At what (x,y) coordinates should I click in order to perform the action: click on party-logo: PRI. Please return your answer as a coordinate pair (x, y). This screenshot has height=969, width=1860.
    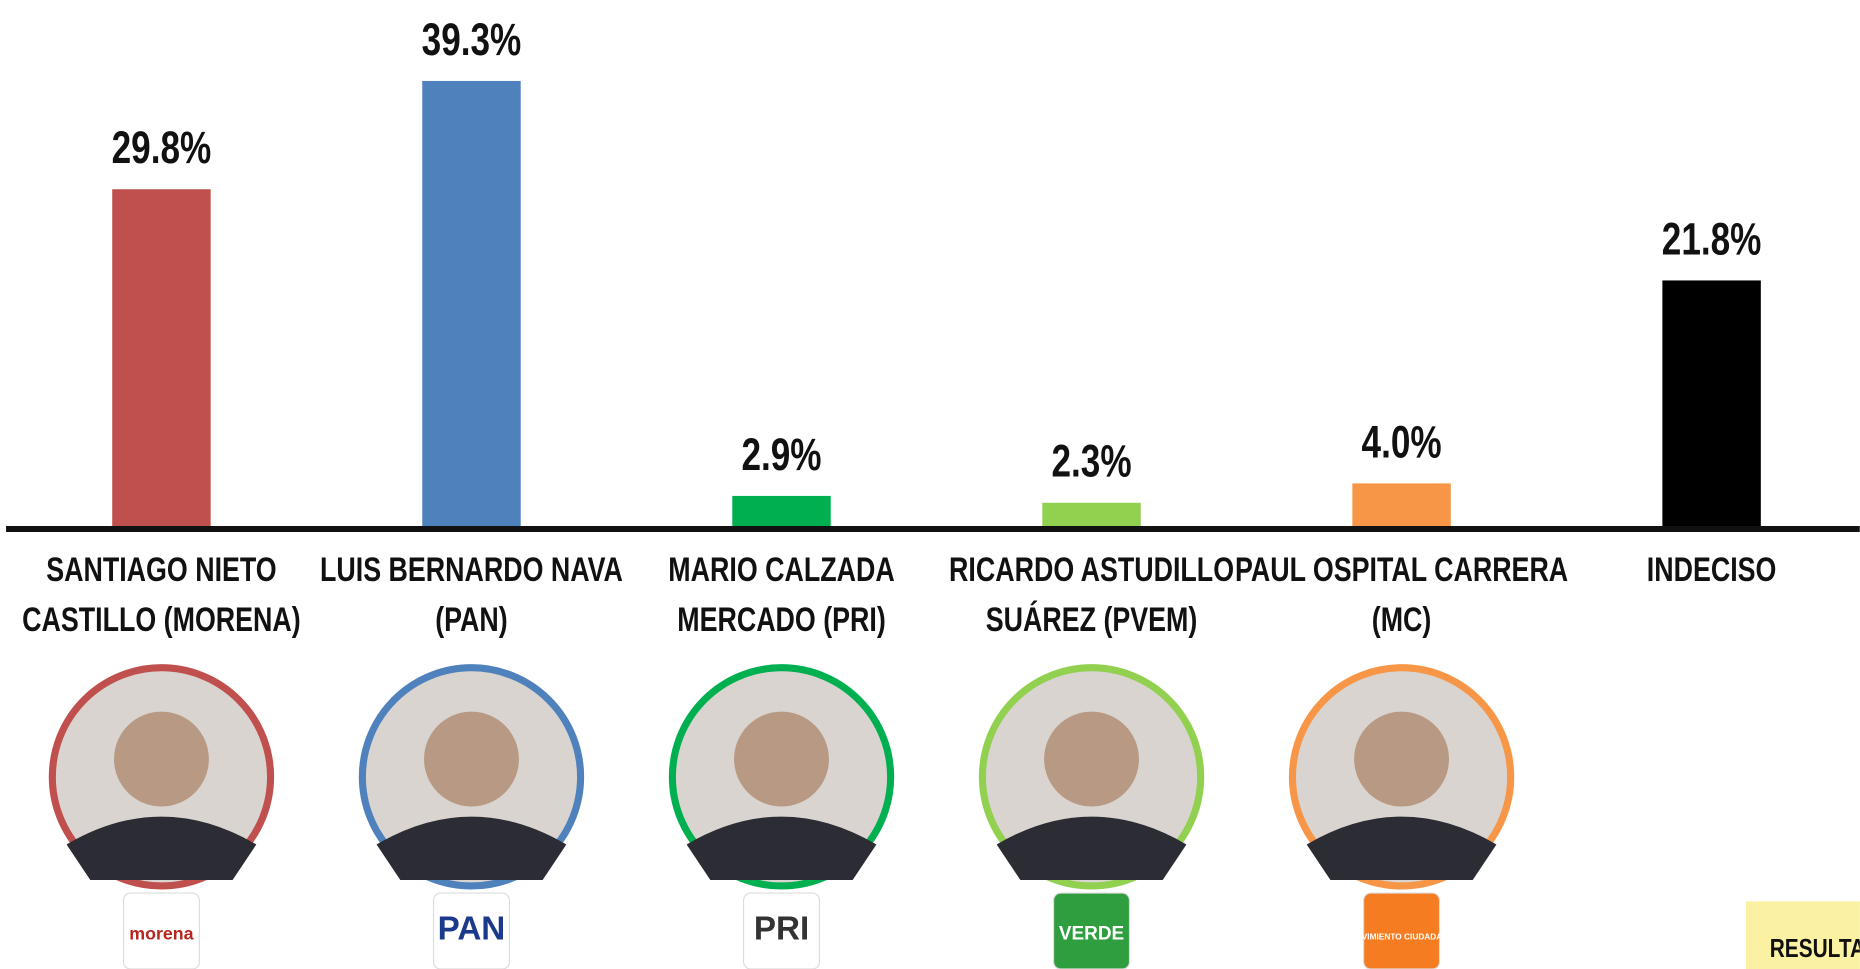
    Looking at the image, I should click on (781, 928).